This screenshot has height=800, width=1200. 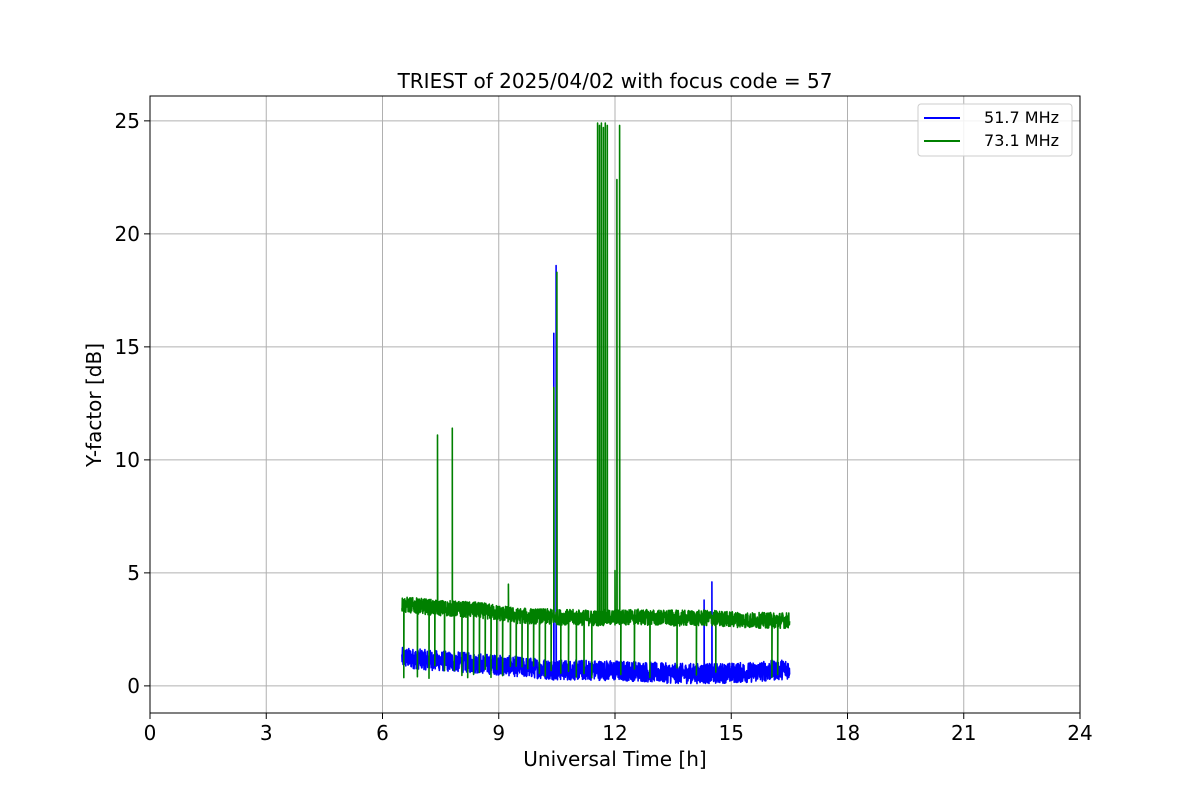 What do you see at coordinates (133, 686) in the screenshot?
I see `y-tick-label: 0` at bounding box center [133, 686].